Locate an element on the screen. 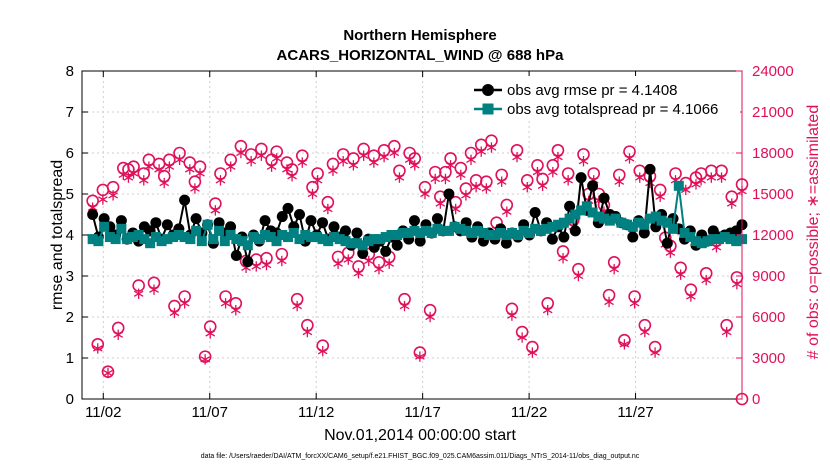 This screenshot has width=830, height=470. x-tick-label: 11/02 is located at coordinates (103, 412).